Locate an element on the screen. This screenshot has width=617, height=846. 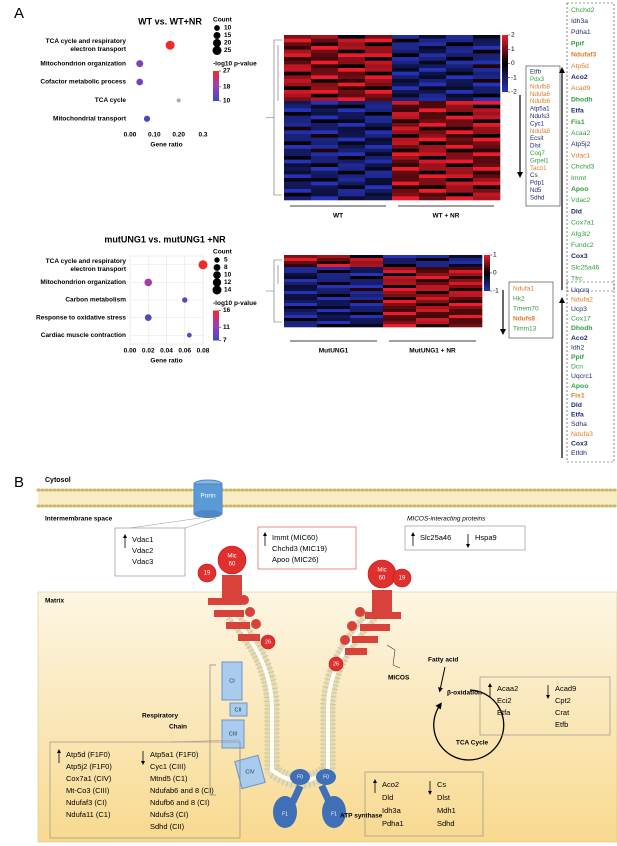
mic-label: 26 is located at coordinates (268, 642).